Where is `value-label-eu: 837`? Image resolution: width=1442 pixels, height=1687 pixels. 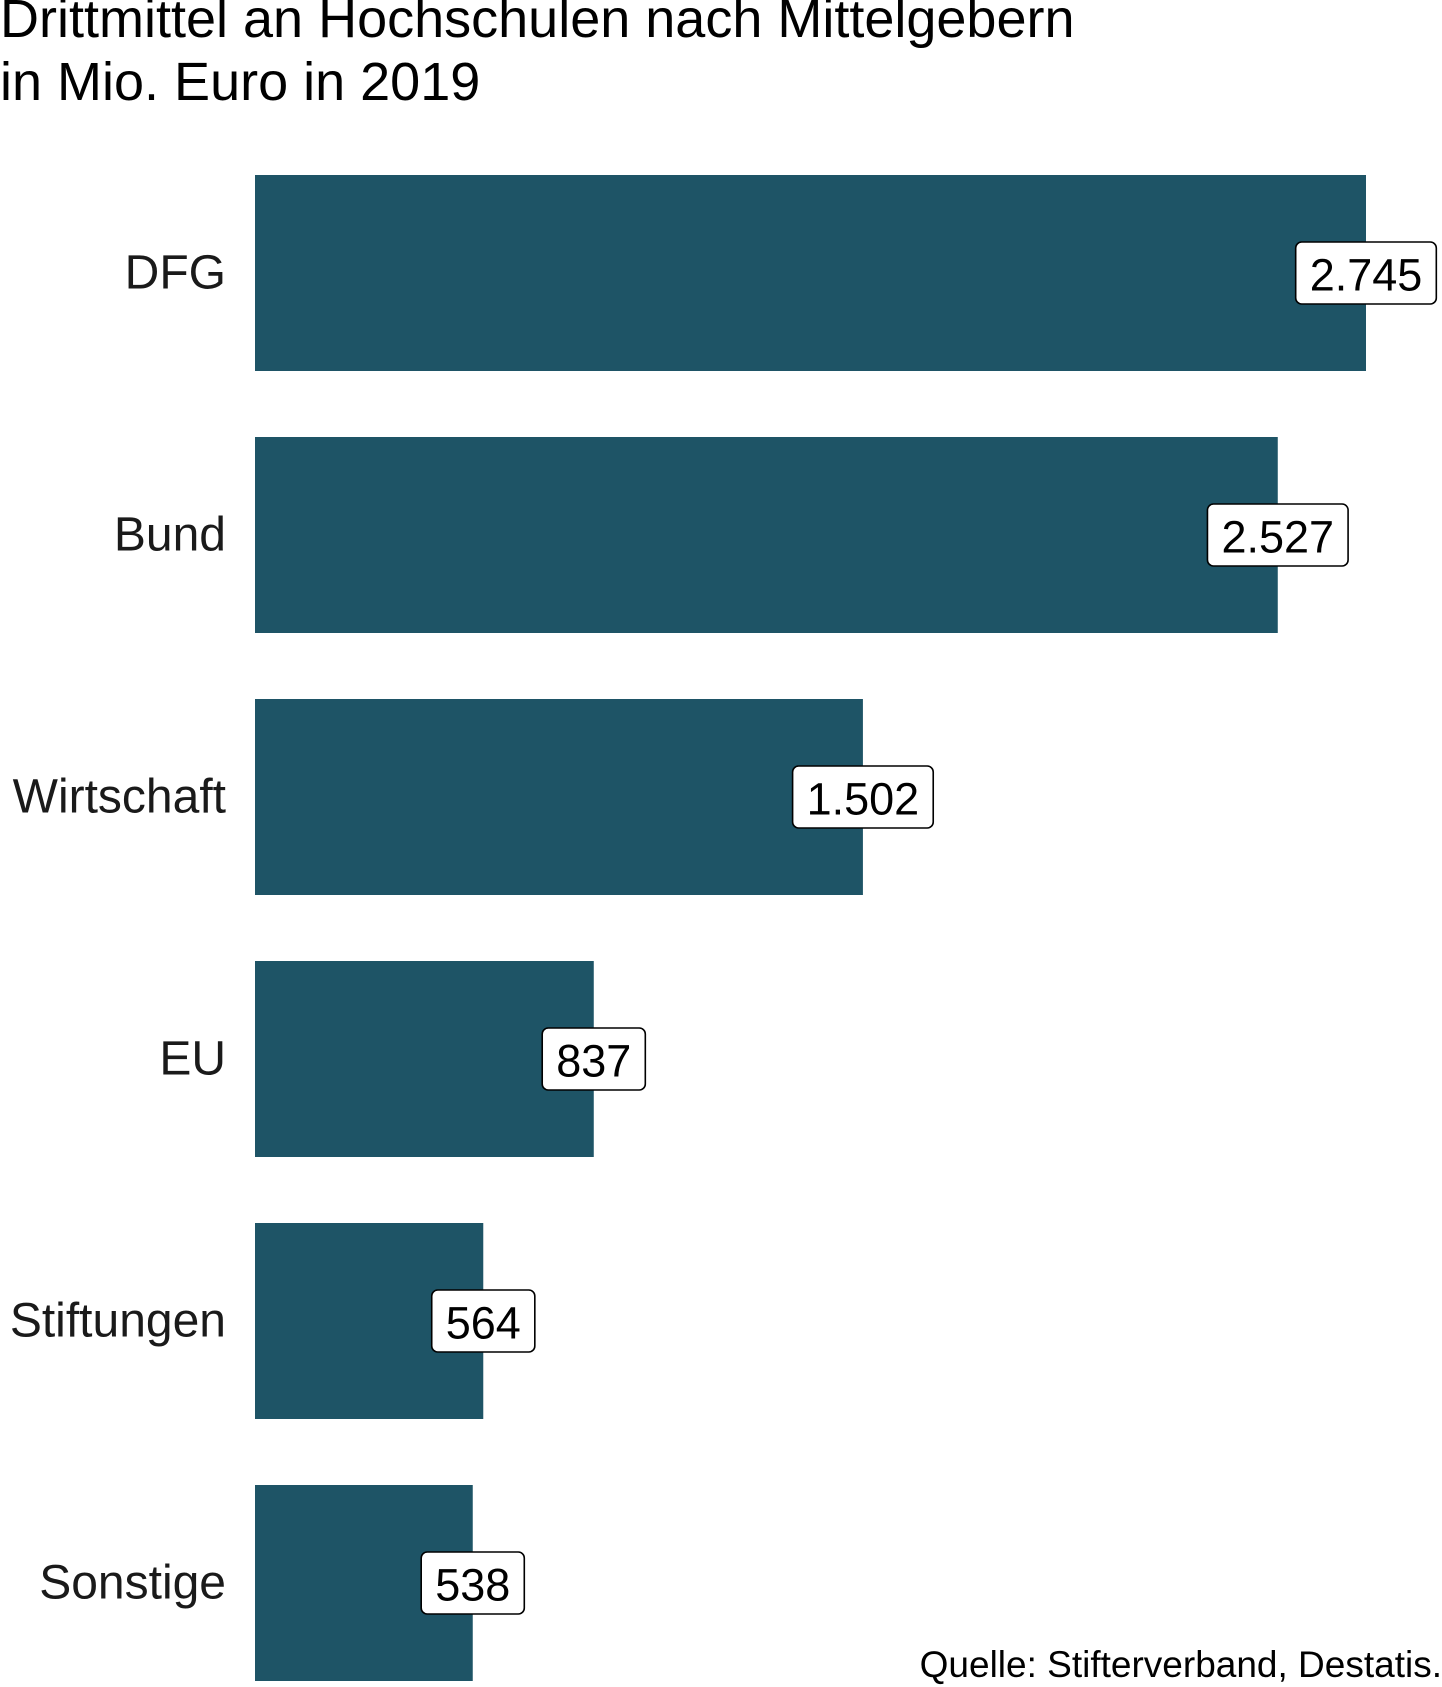
value-label-eu: 837 is located at coordinates (594, 1059).